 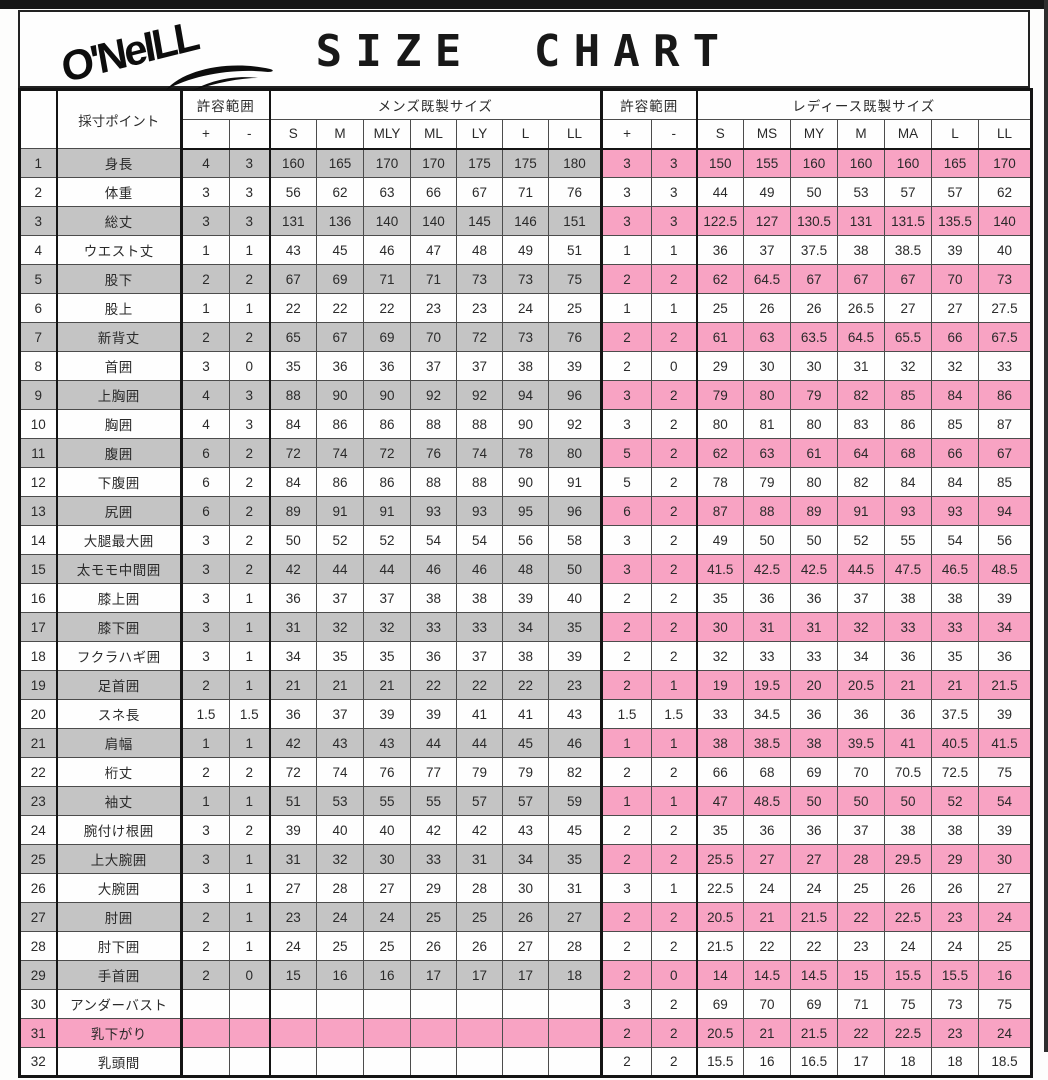 I want to click on ladies-size-value-cell: 14.5, so click(x=767, y=975).